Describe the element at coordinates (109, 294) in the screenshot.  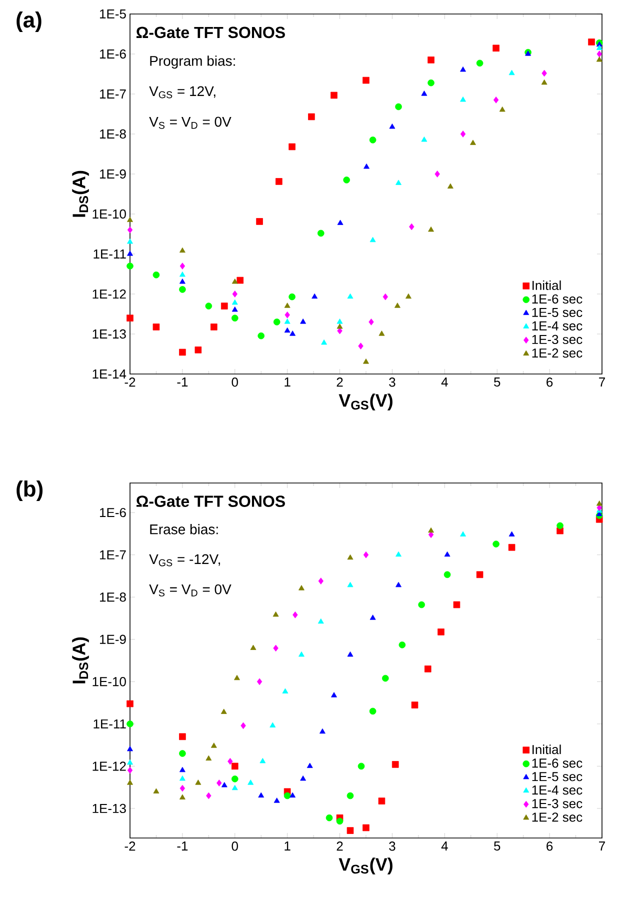
I see `y-tick-label: 1E-12` at that location.